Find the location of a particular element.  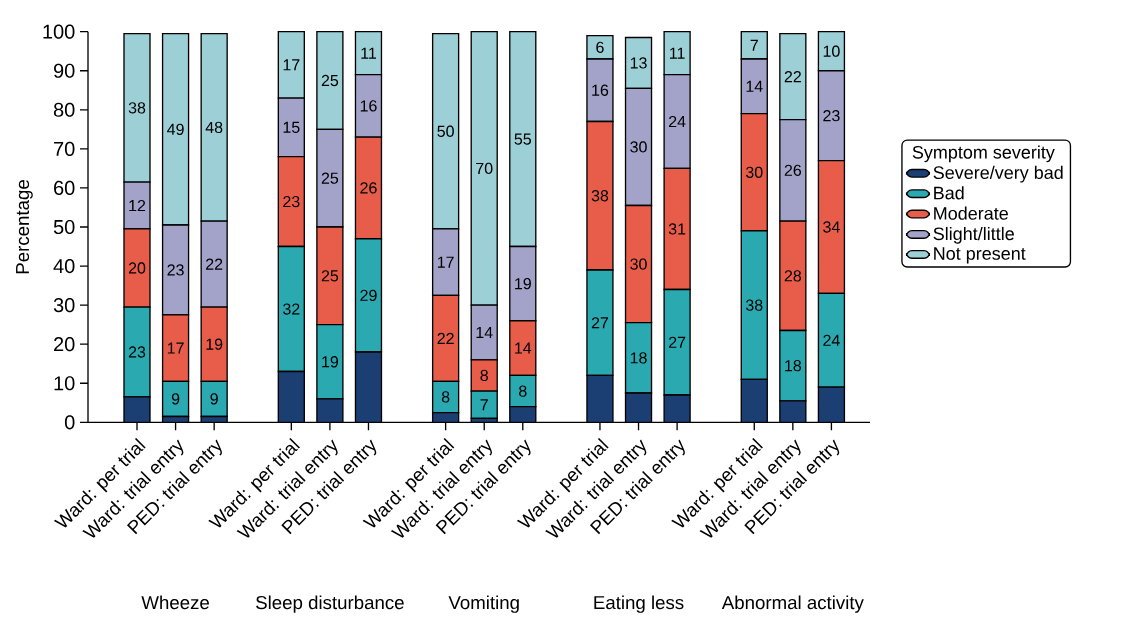

y-tick-label: 100 is located at coordinates (59, 31).